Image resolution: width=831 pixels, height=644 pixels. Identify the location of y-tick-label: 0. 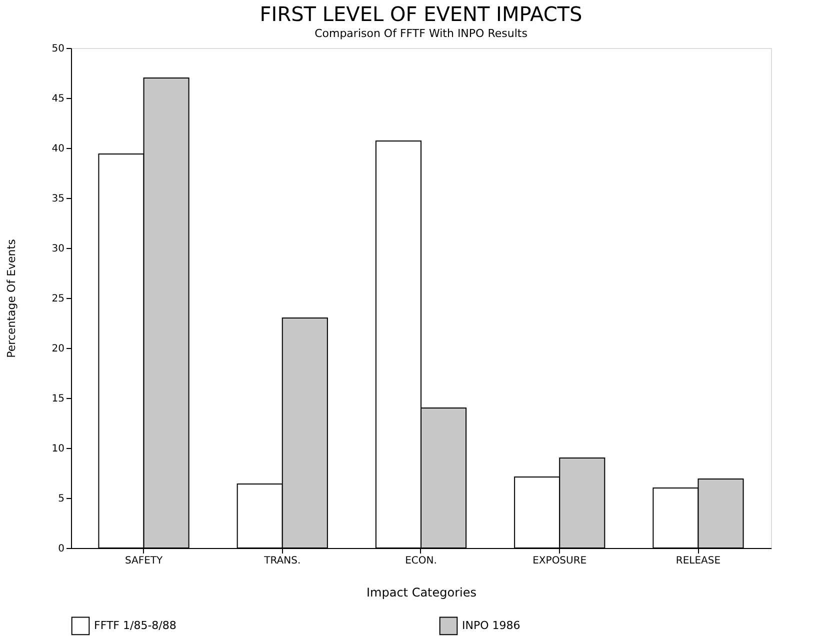
(61, 549).